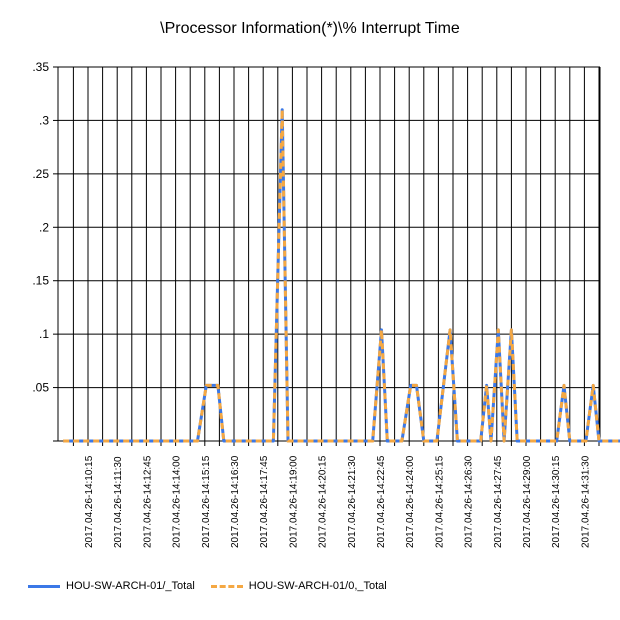 This screenshot has height=620, width=620. I want to click on x-tick-label: 2017.04.26-14:20:15, so click(323, 501).